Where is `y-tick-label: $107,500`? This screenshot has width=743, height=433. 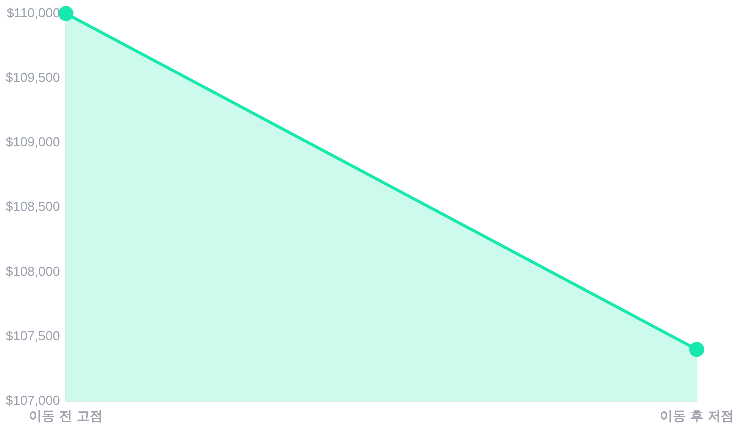
y-tick-label: $107,500 is located at coordinates (33, 336).